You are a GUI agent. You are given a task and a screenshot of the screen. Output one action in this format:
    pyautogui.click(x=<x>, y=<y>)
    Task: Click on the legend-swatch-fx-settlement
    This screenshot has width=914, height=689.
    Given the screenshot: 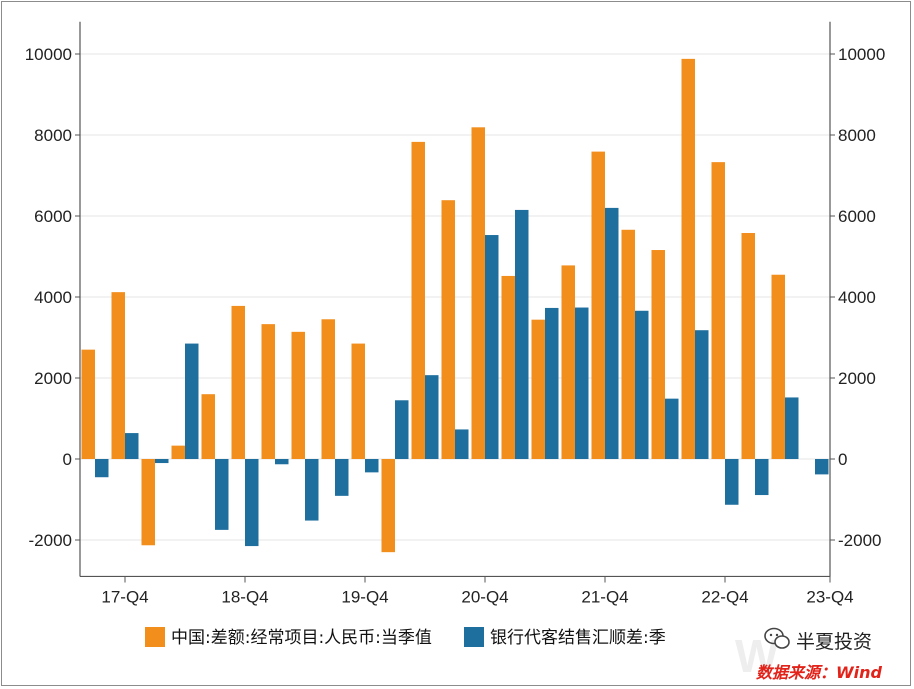 What is the action you would take?
    pyautogui.click(x=474, y=637)
    